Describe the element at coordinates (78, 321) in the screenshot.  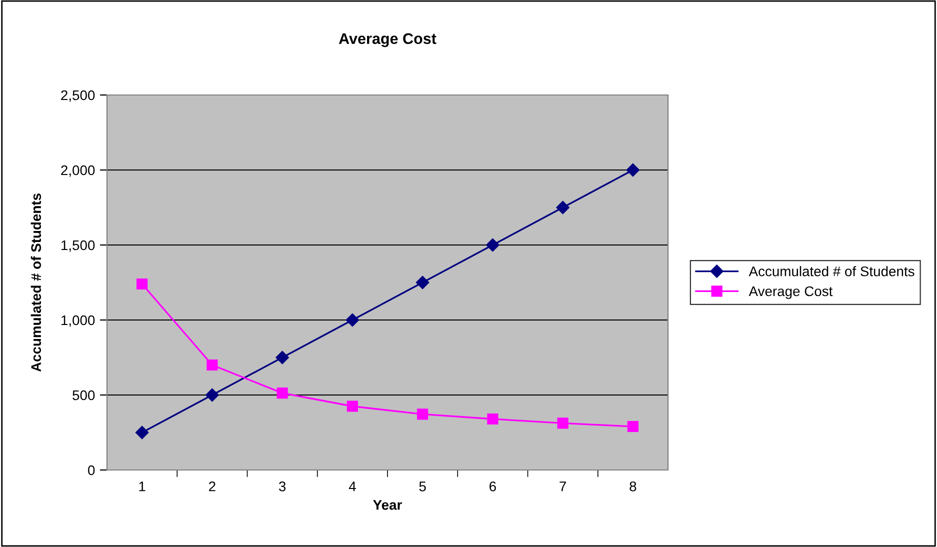
I see `y-tick-label: 1,000` at that location.